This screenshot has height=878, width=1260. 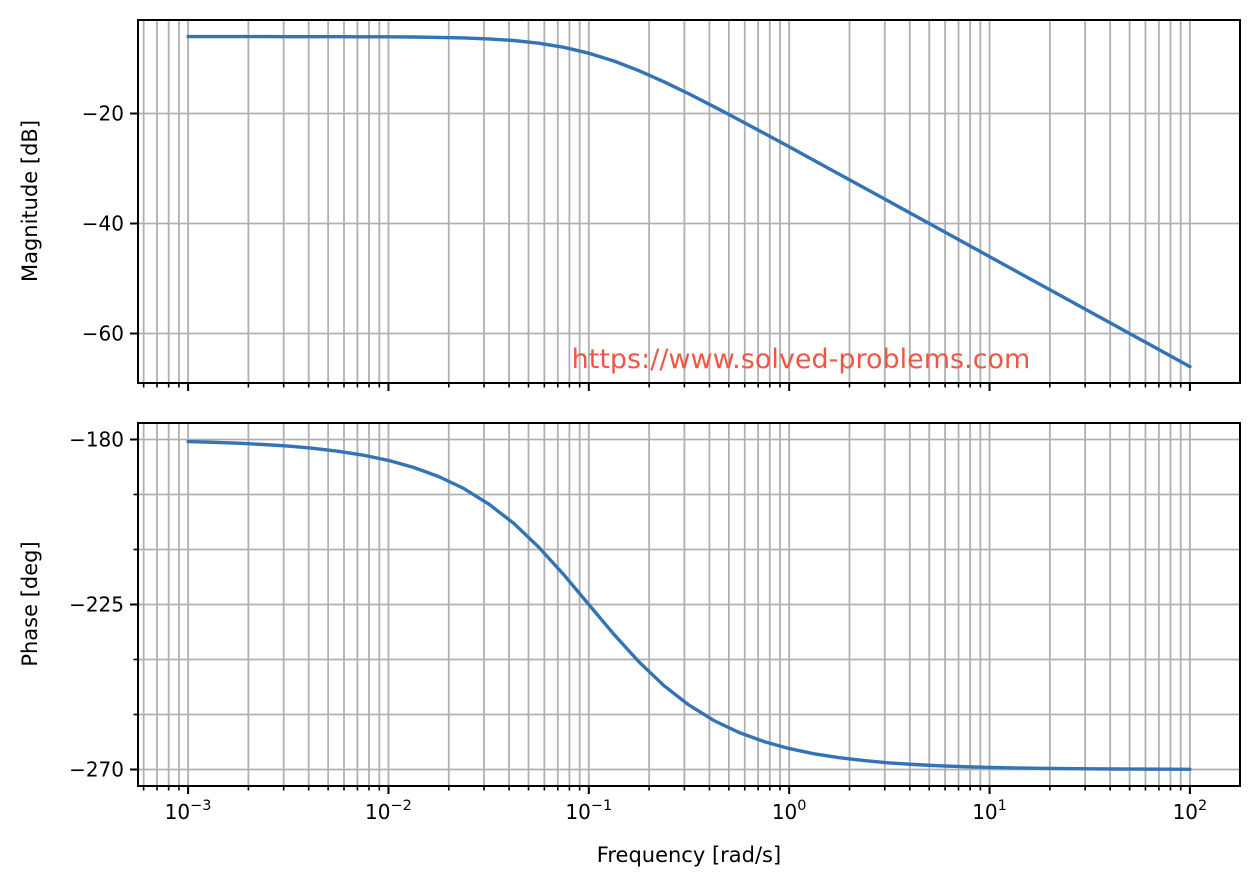 I want to click on x-tick-label: 10¹, so click(x=989, y=811).